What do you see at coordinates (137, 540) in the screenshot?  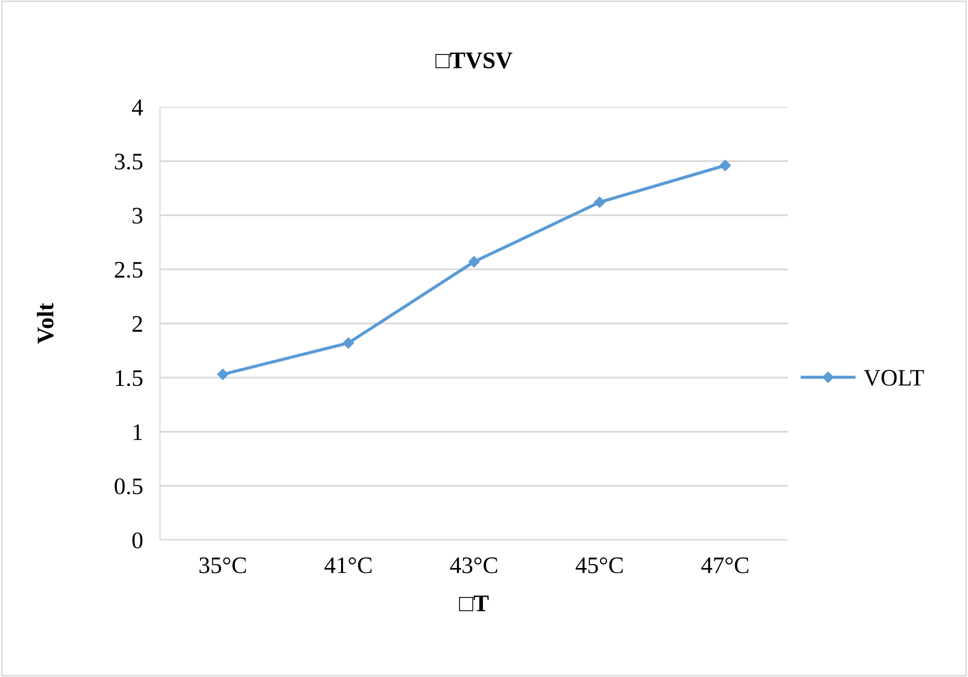 I see `y-tick-label: 0` at bounding box center [137, 540].